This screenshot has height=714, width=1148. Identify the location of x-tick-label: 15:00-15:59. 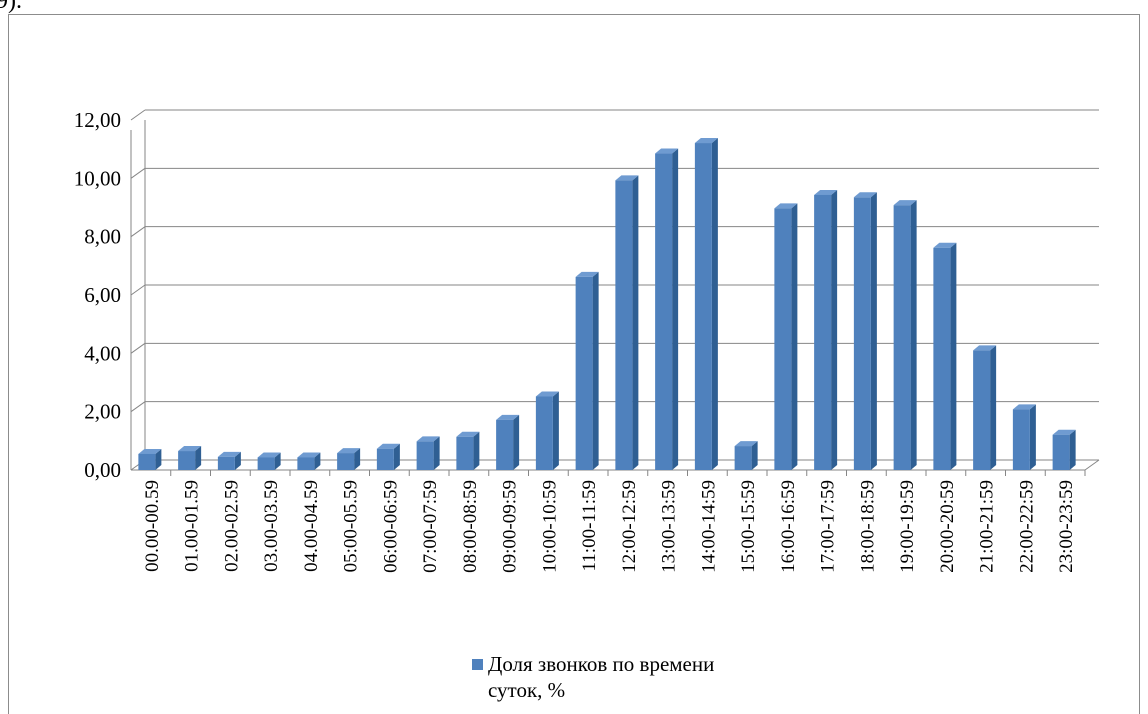
(748, 526).